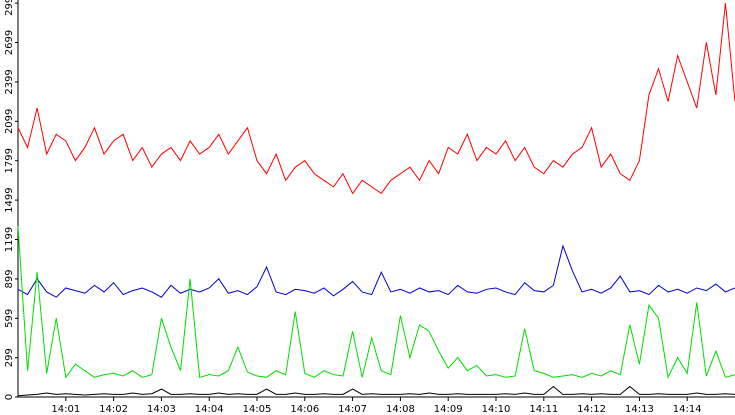  Describe the element at coordinates (9, 318) in the screenshot. I see `y-tick-label: 599` at that location.